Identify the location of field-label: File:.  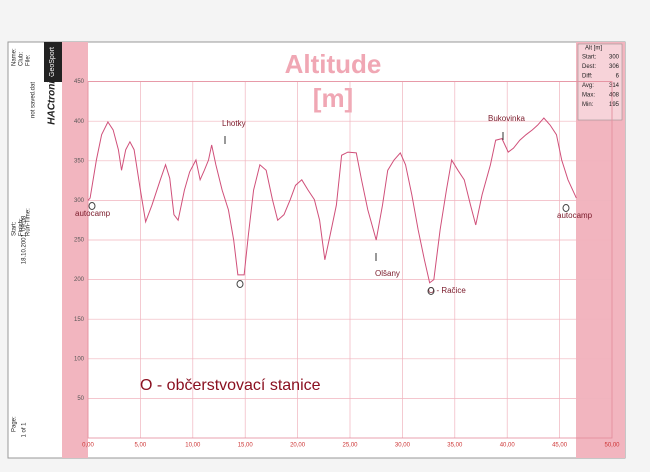
(29, 60).